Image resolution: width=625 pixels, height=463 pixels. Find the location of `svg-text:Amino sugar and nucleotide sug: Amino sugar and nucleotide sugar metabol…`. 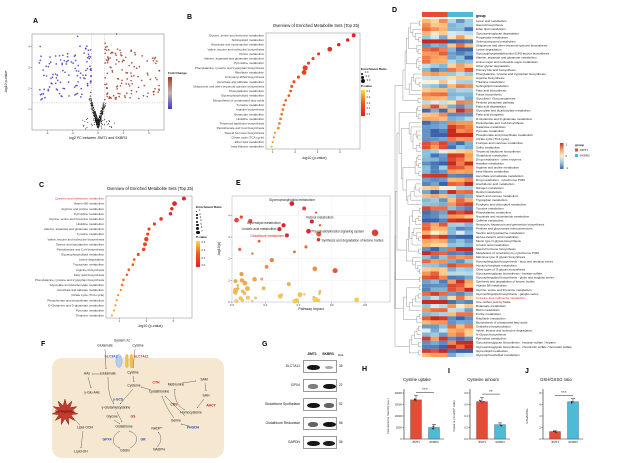

svg-text:Amino sugar and nucleotide sug: Amino sugar and nucleotide sugar metabol… is located at coordinates (507, 62).